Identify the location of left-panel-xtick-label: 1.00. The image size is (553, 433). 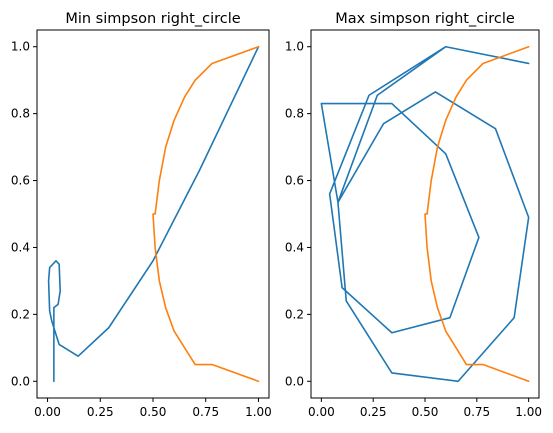
(258, 412).